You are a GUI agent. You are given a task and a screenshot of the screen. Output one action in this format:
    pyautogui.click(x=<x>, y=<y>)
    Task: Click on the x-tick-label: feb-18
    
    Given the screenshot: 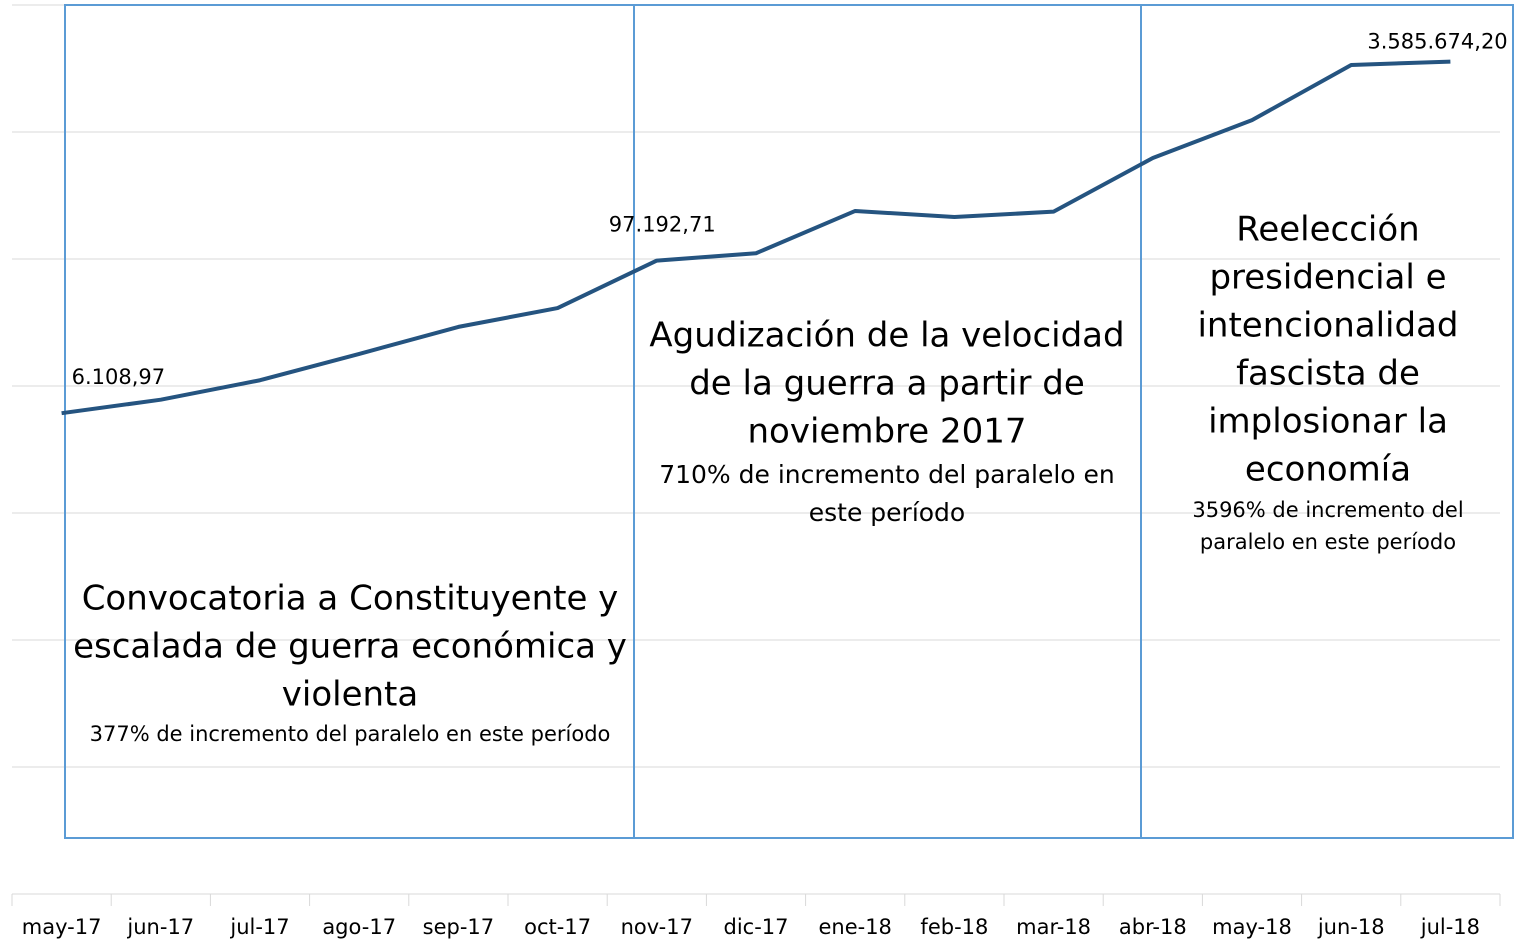 What is the action you would take?
    pyautogui.click(x=954, y=927)
    